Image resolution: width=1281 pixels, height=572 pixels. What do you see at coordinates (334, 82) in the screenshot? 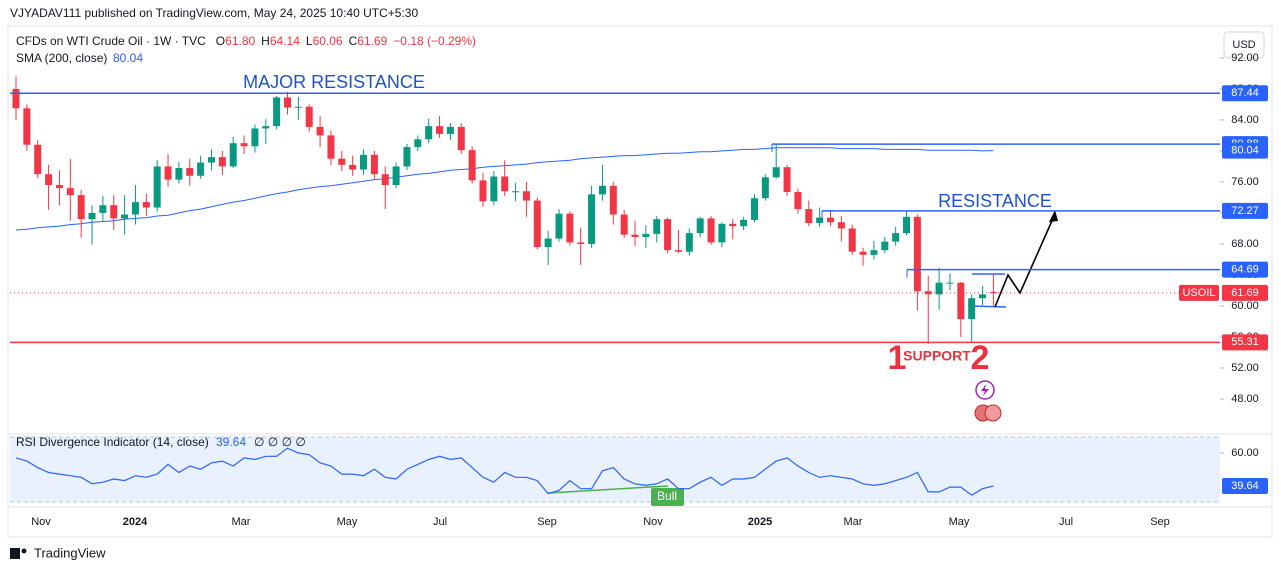
I see `annotation: MAJOR RESISTANCE` at bounding box center [334, 82].